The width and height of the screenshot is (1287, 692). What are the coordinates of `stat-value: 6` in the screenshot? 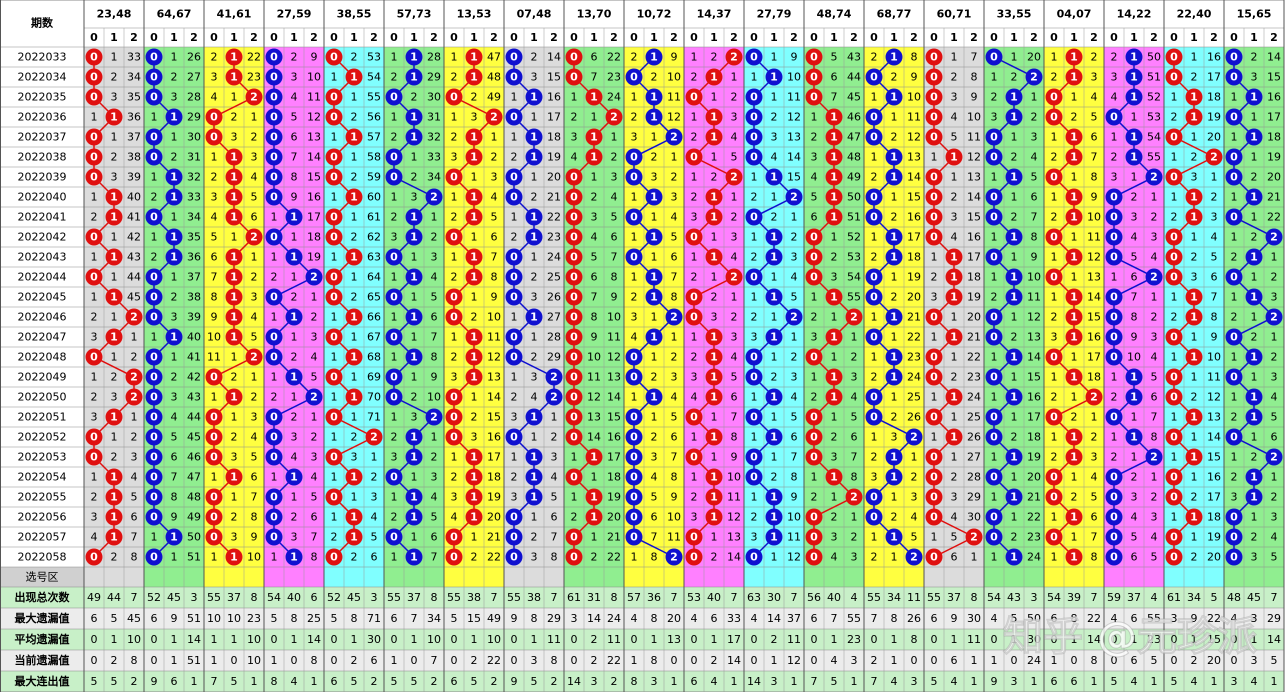 It's located at (334, 681).